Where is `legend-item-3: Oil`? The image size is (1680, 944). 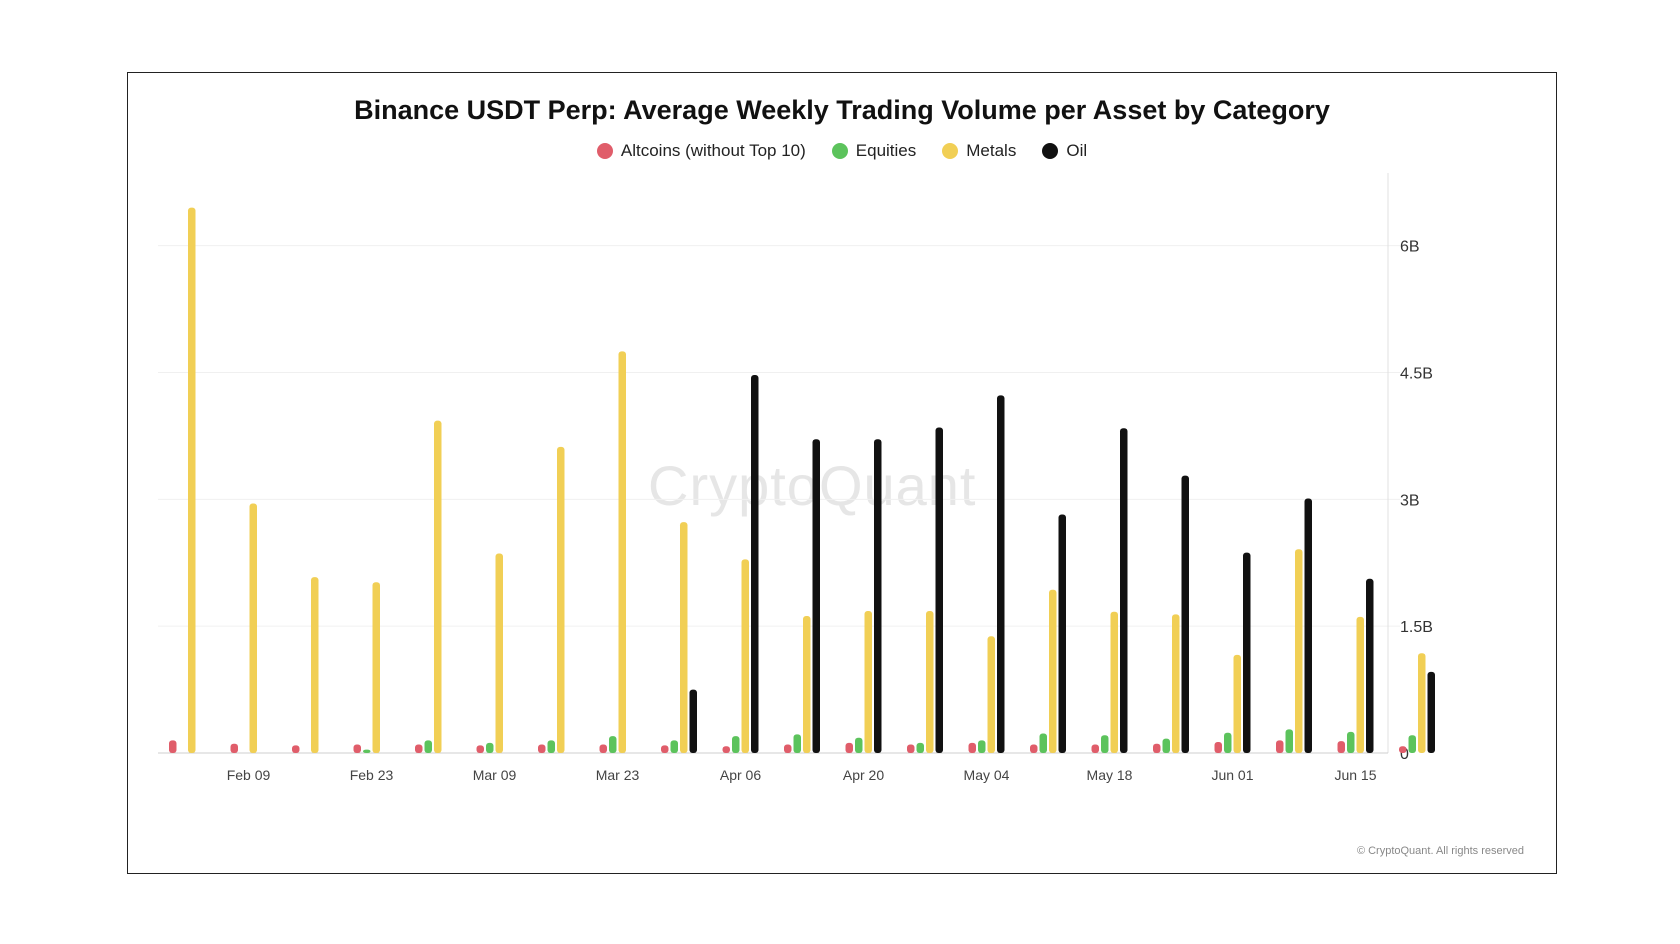
legend-item-3: Oil is located at coordinates (1064, 151).